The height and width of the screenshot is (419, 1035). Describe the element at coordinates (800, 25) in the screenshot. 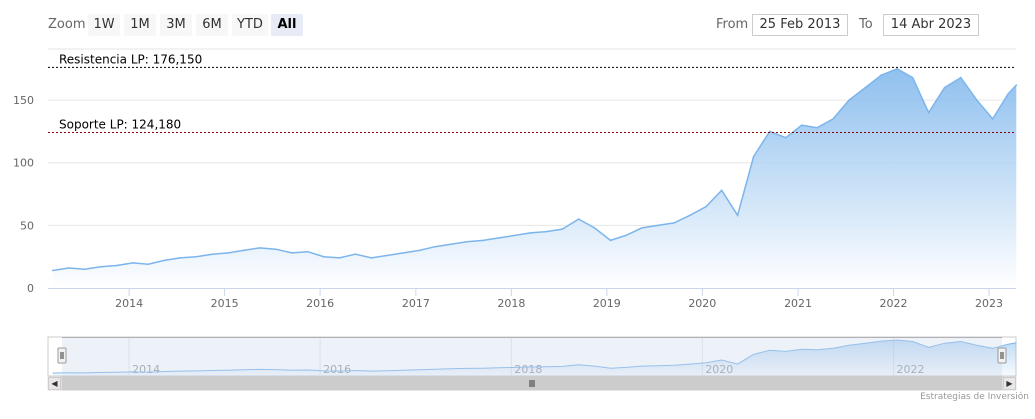

I see `from-date-input` at that location.